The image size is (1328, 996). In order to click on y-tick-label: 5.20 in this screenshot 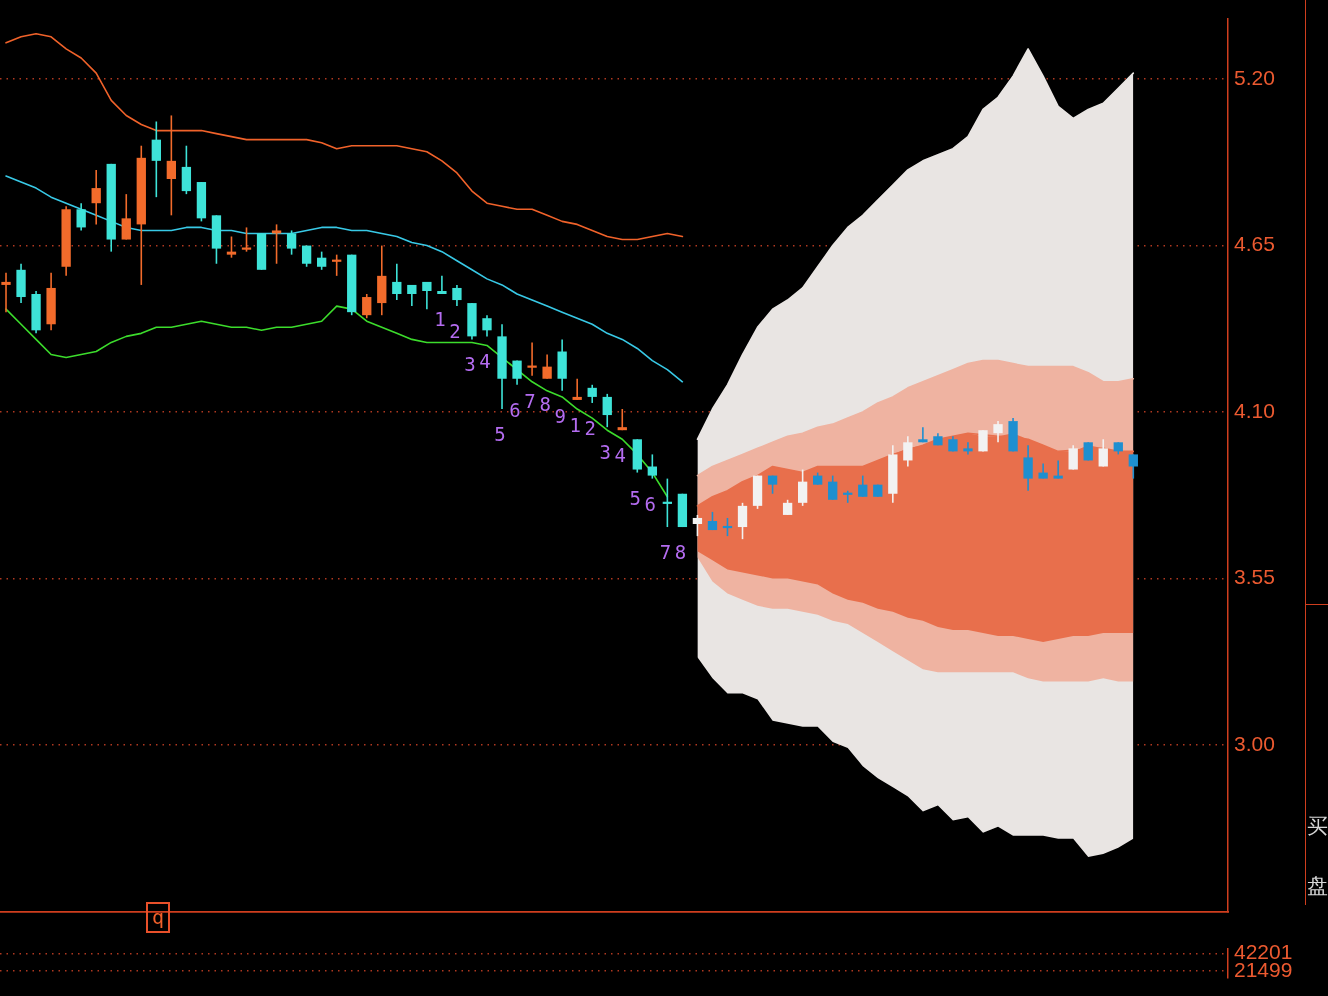, I will do `click(1254, 77)`.